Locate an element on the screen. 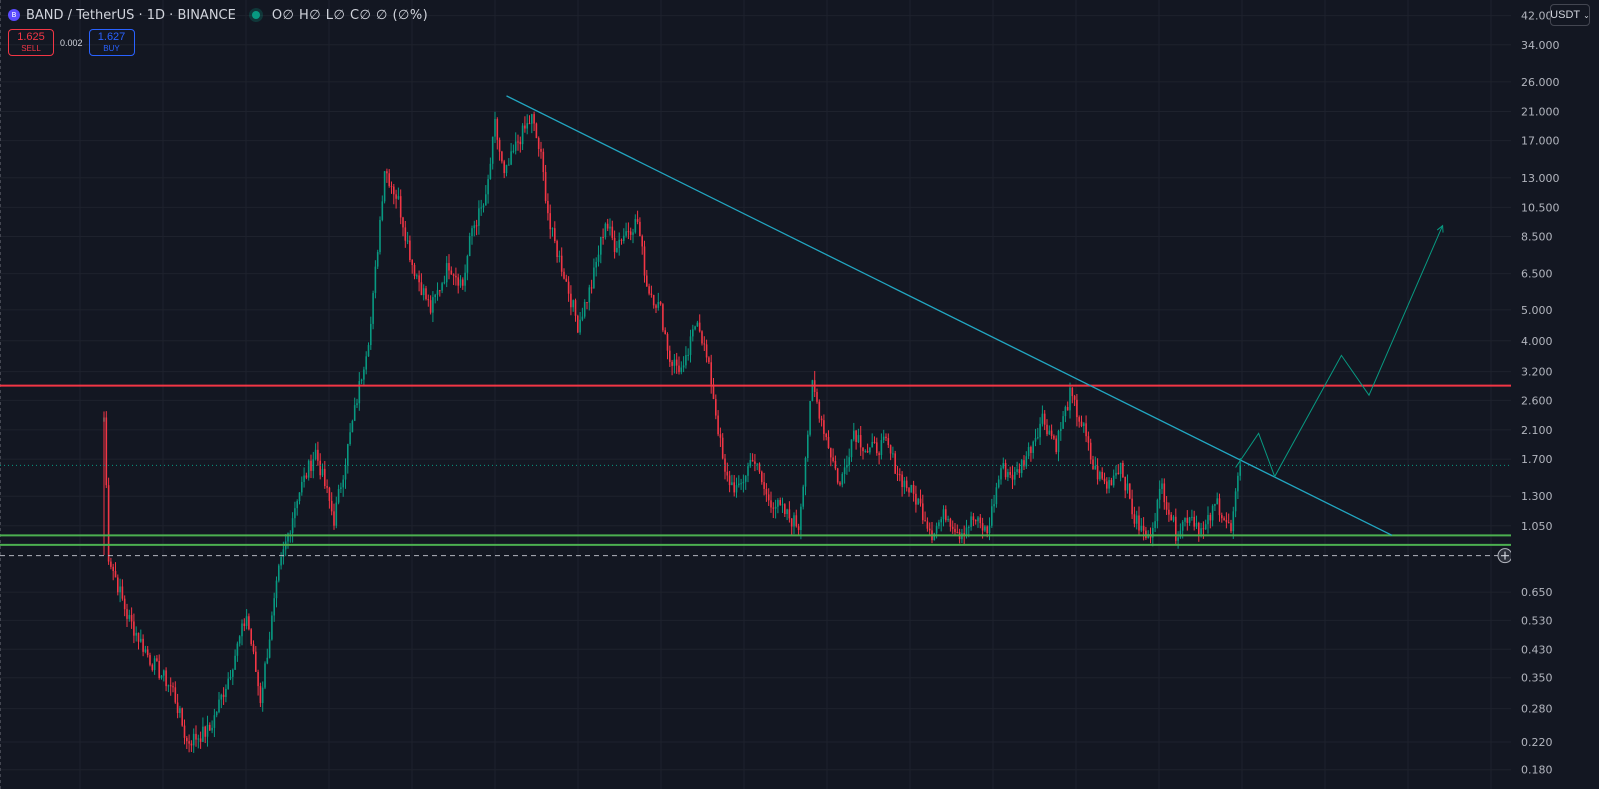  symbol-title: BAND / TetherUS · 1D · BINANCE is located at coordinates (131, 15).